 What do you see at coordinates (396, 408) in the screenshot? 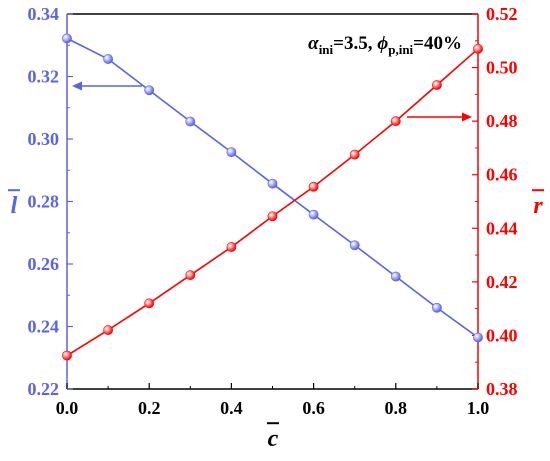
I see `x-tick-label: 0.8` at bounding box center [396, 408].